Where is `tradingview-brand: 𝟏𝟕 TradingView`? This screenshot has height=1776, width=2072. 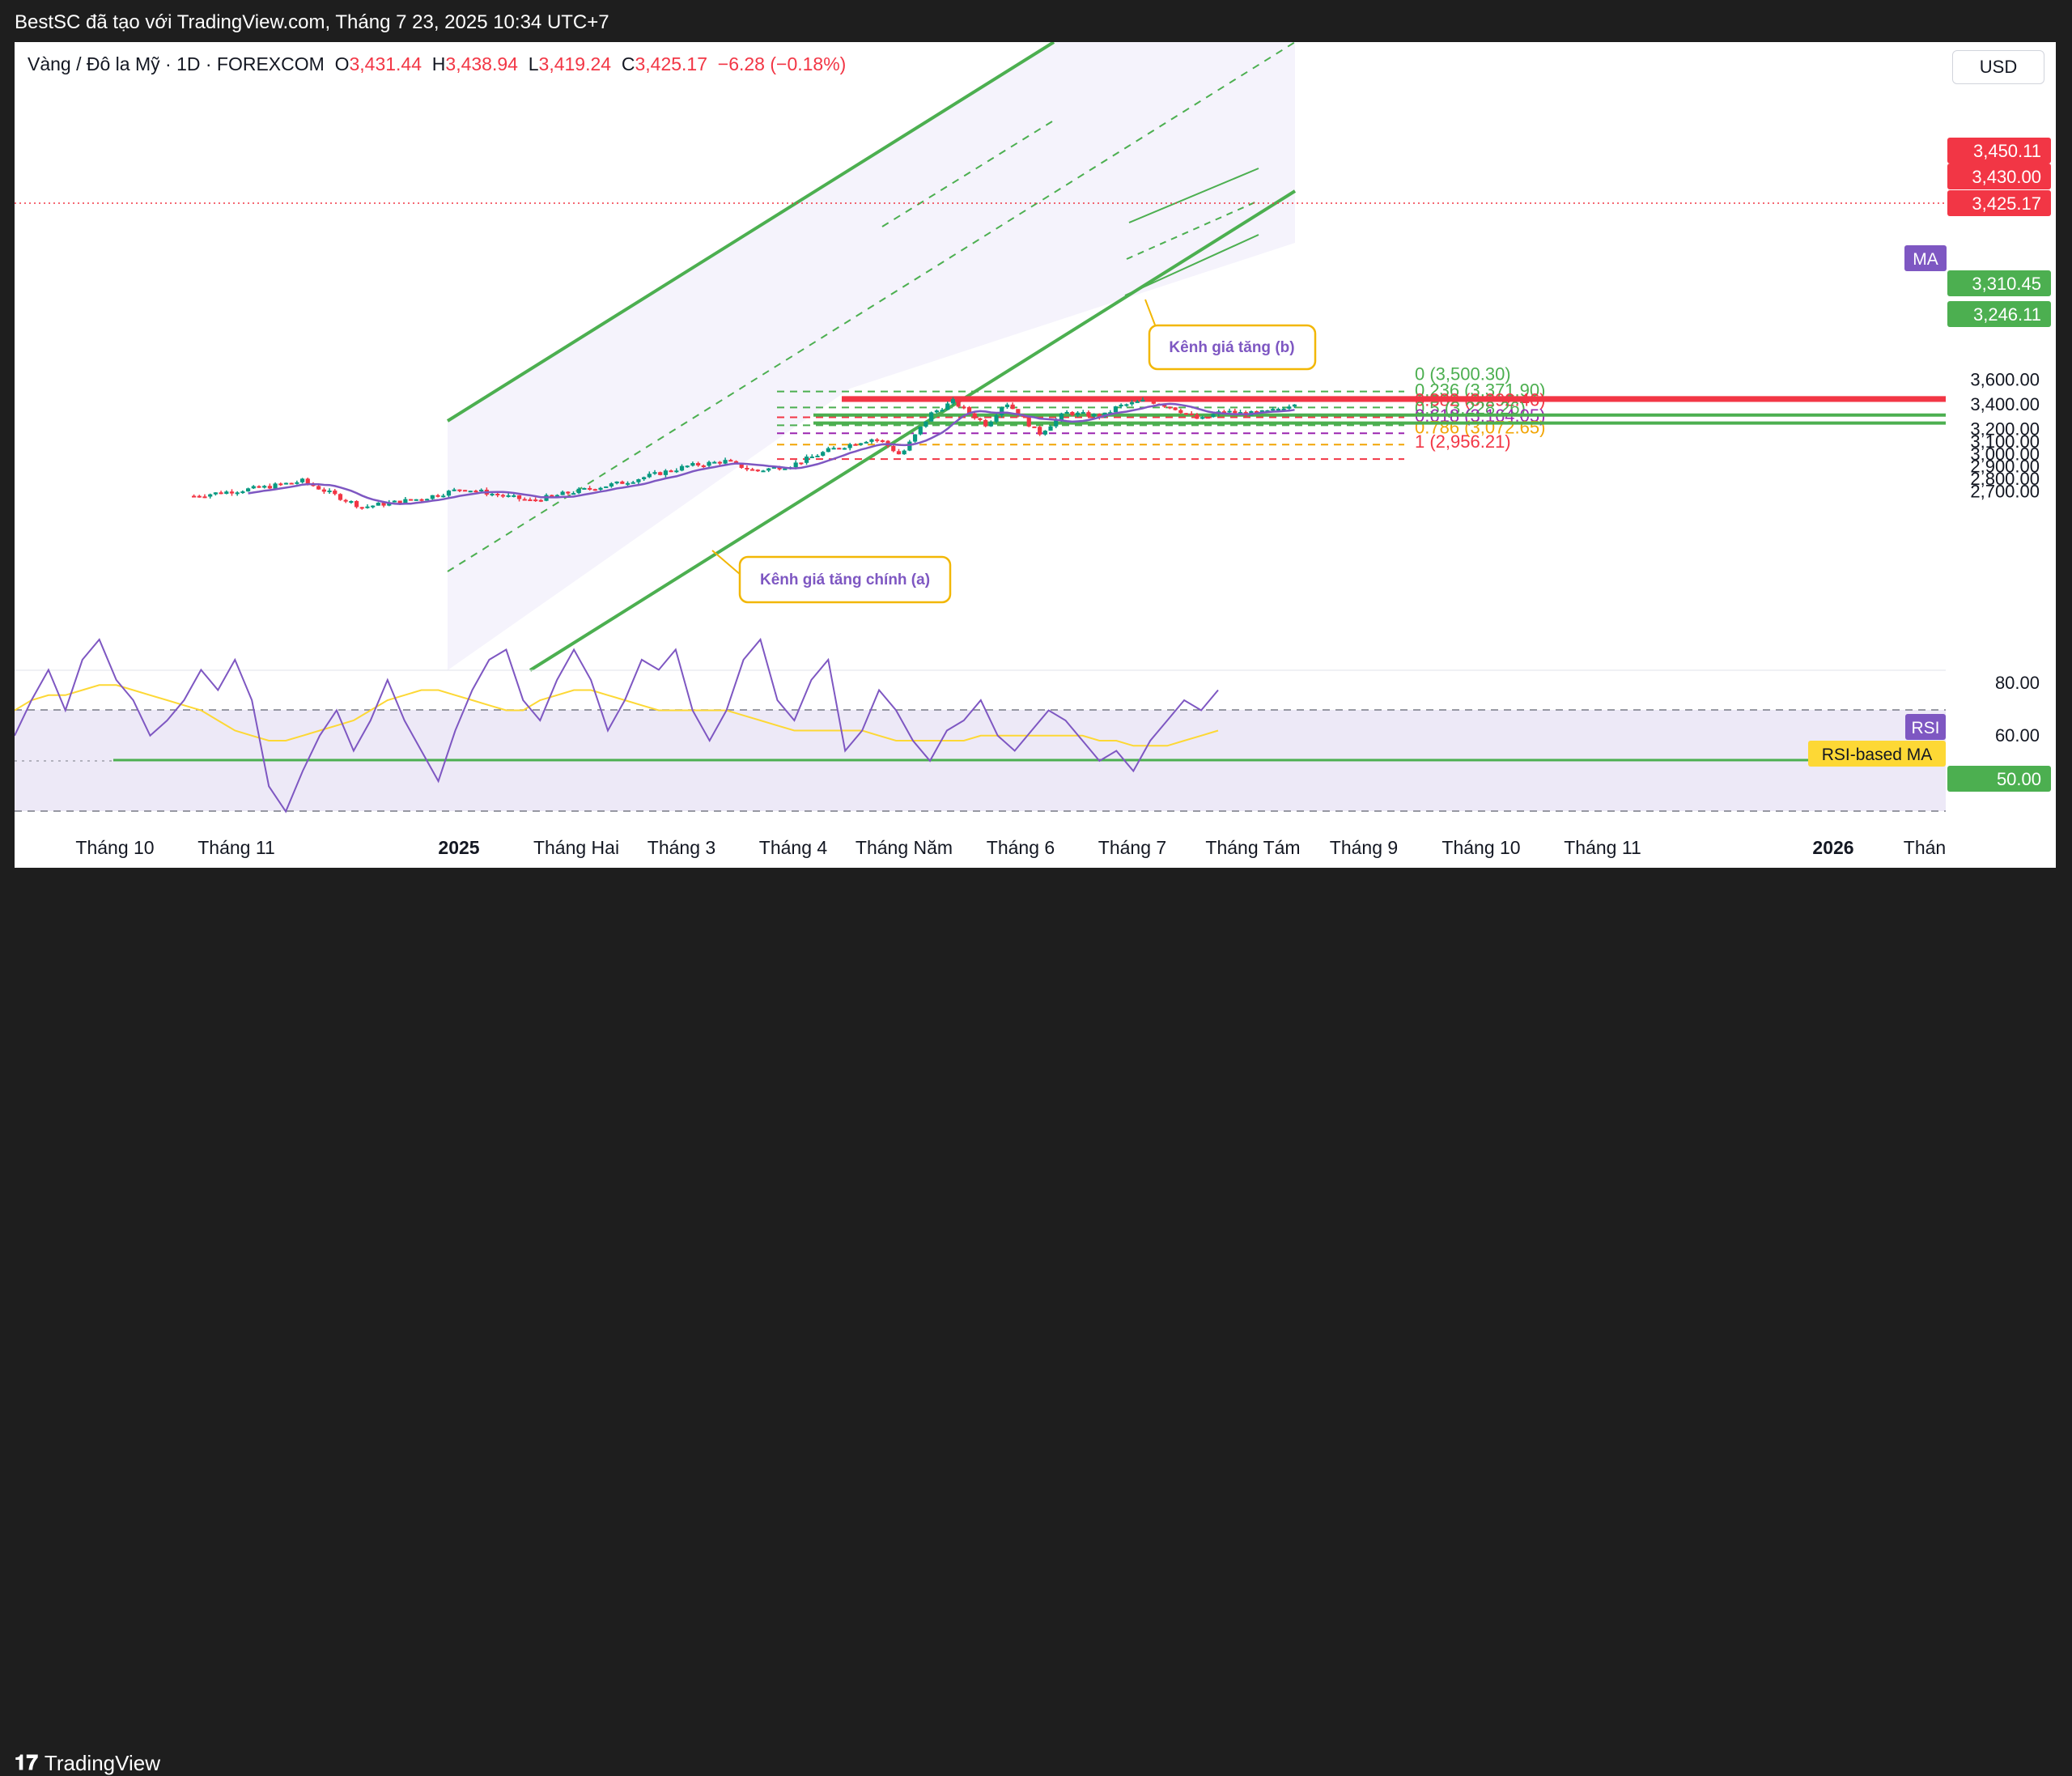 tradingview-brand: 𝟏𝟕 TradingView is located at coordinates (87, 1763).